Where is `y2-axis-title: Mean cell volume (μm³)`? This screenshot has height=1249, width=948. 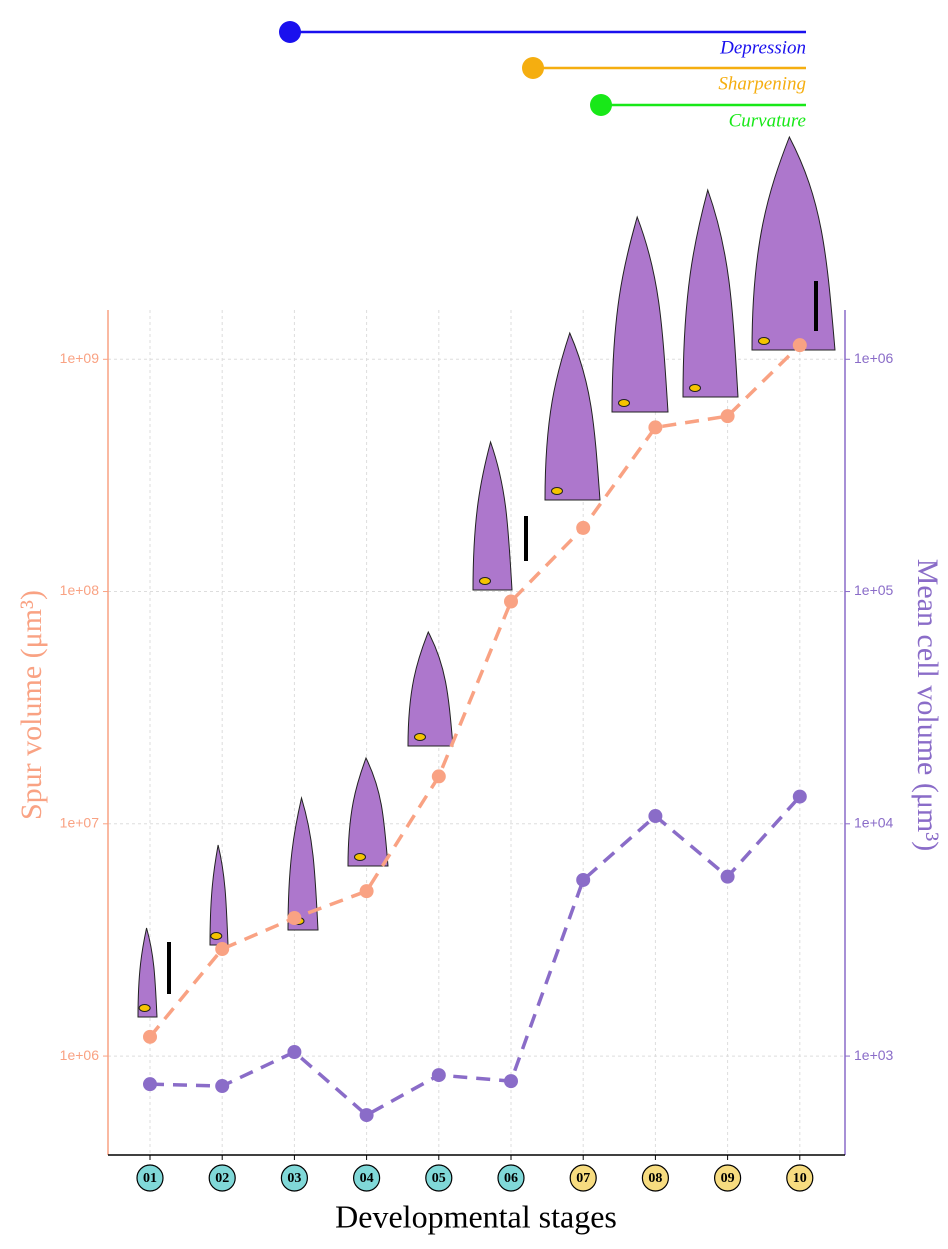 y2-axis-title: Mean cell volume (μm³) is located at coordinates (927, 705).